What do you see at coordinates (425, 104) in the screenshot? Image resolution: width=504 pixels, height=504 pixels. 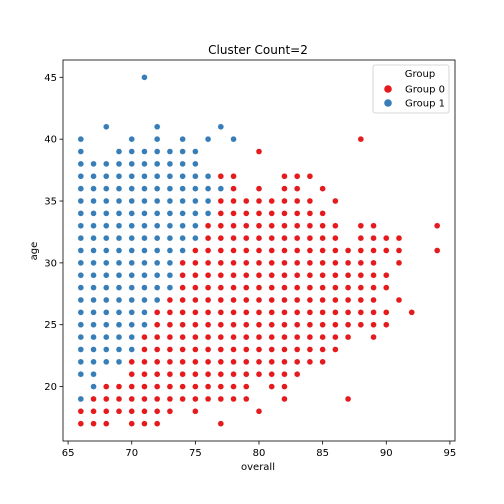 I see `legend-label-group-1: Group 1` at bounding box center [425, 104].